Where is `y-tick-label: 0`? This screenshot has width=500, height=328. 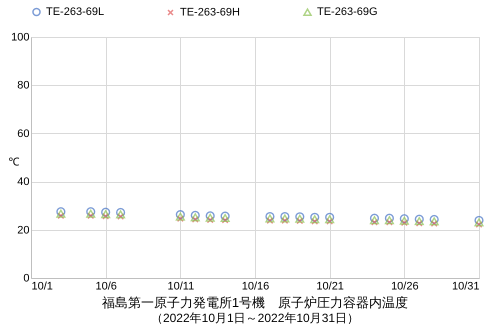
y-tick-label: 0 is located at coordinates (26, 278).